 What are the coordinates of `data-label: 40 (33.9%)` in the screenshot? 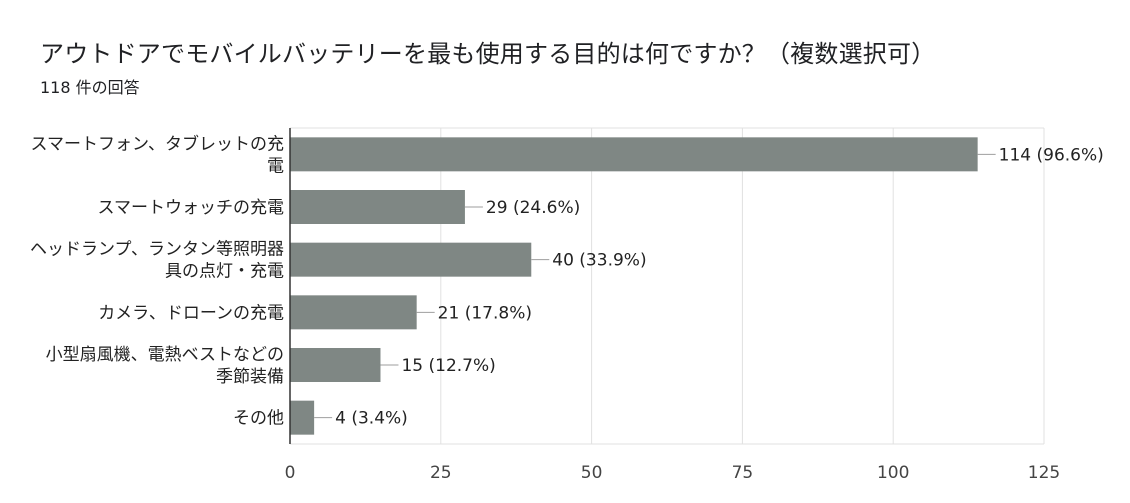 It's located at (599, 261).